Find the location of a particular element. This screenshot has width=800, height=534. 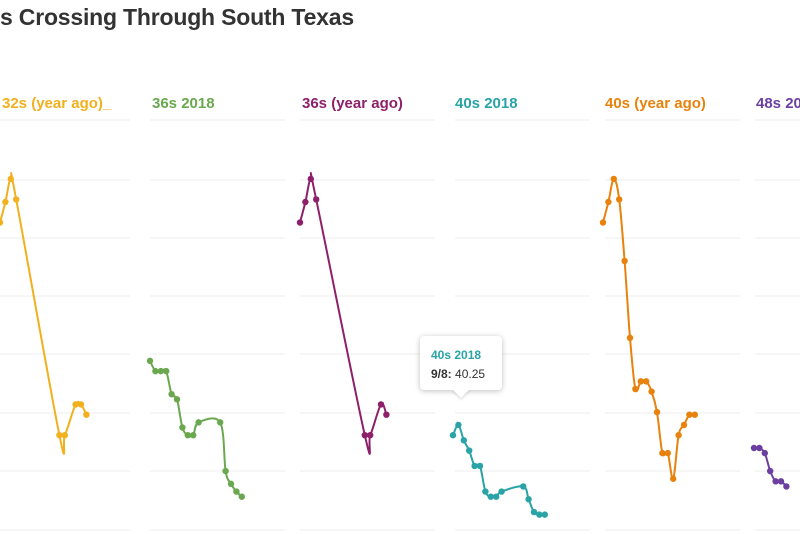

panel-2: 36s 2018 is located at coordinates (195, 297).